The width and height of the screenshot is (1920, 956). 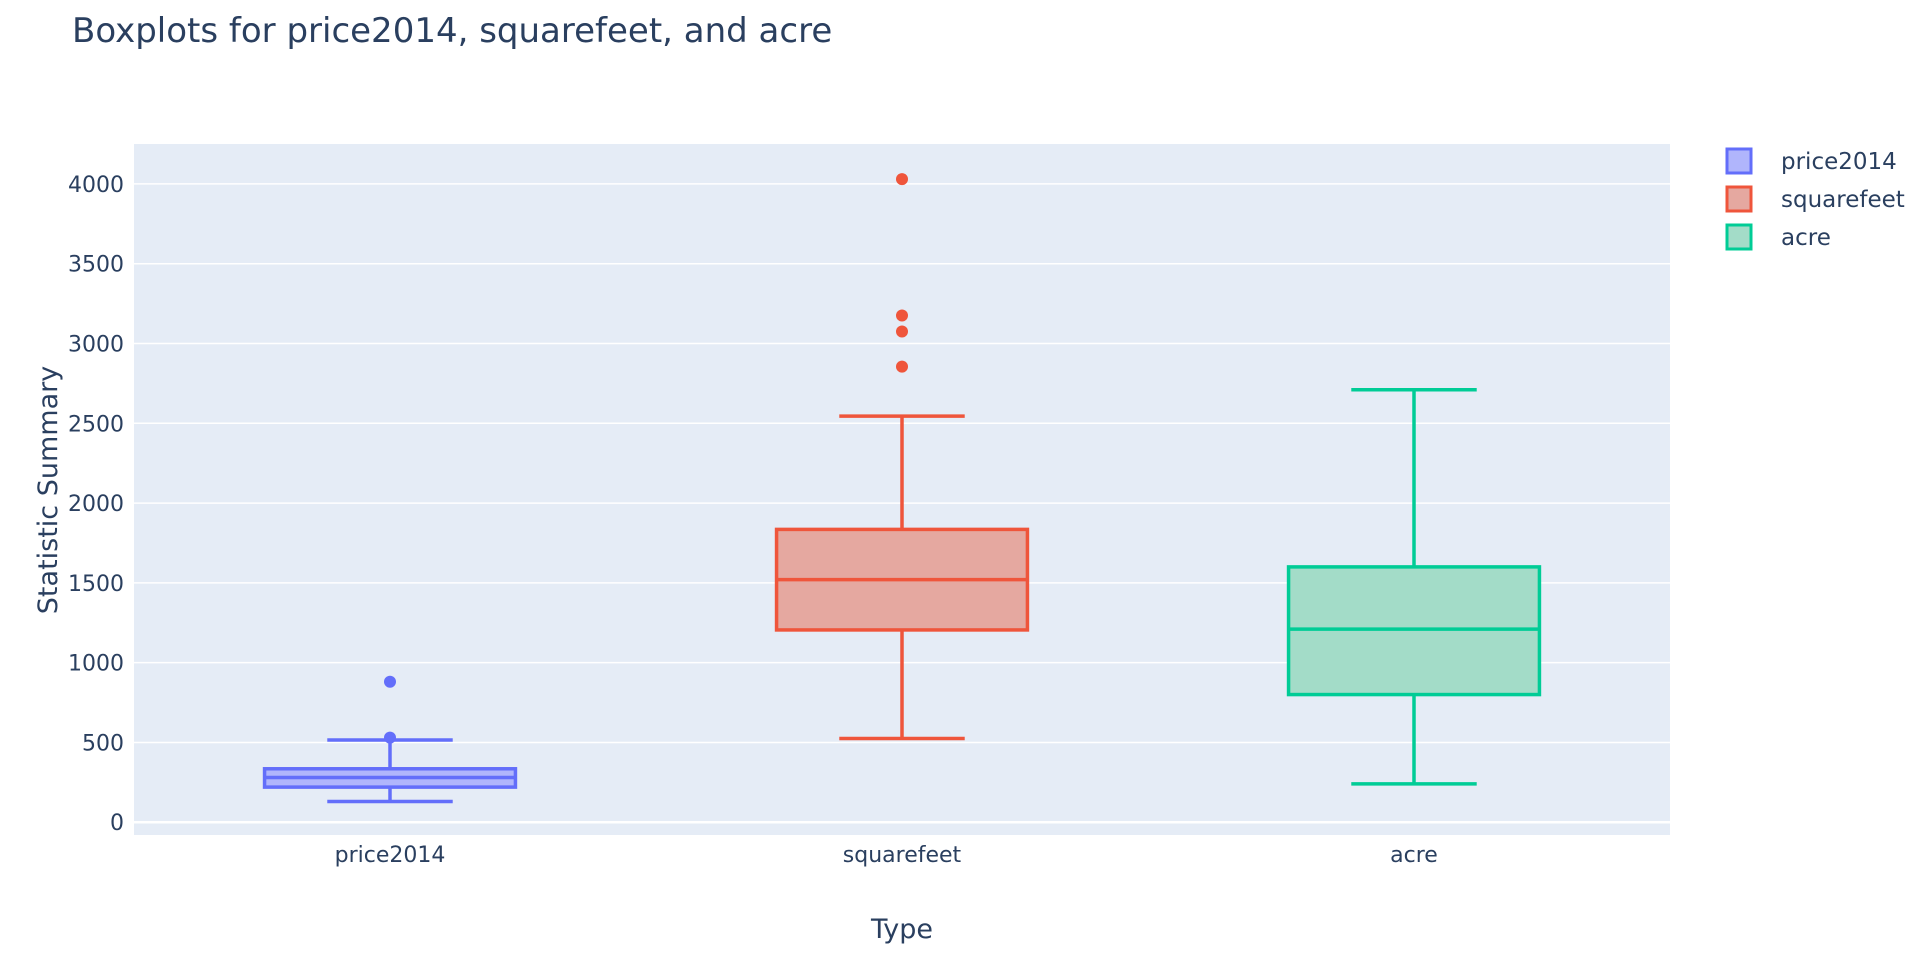 I want to click on y-tick-label: 2500, so click(x=96, y=424).